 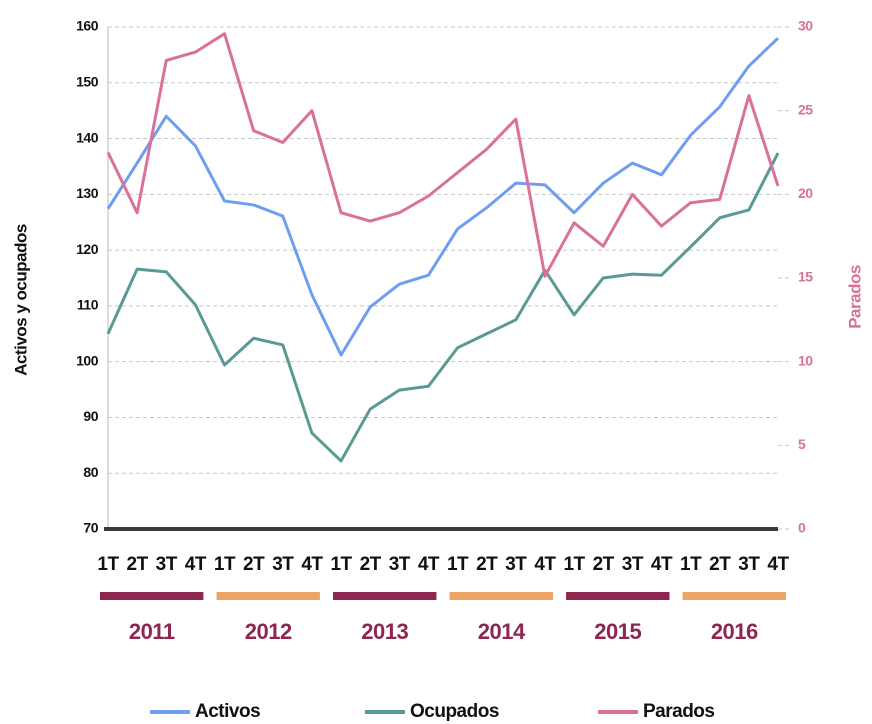 What do you see at coordinates (384, 631) in the screenshot?
I see `year-label: 2013` at bounding box center [384, 631].